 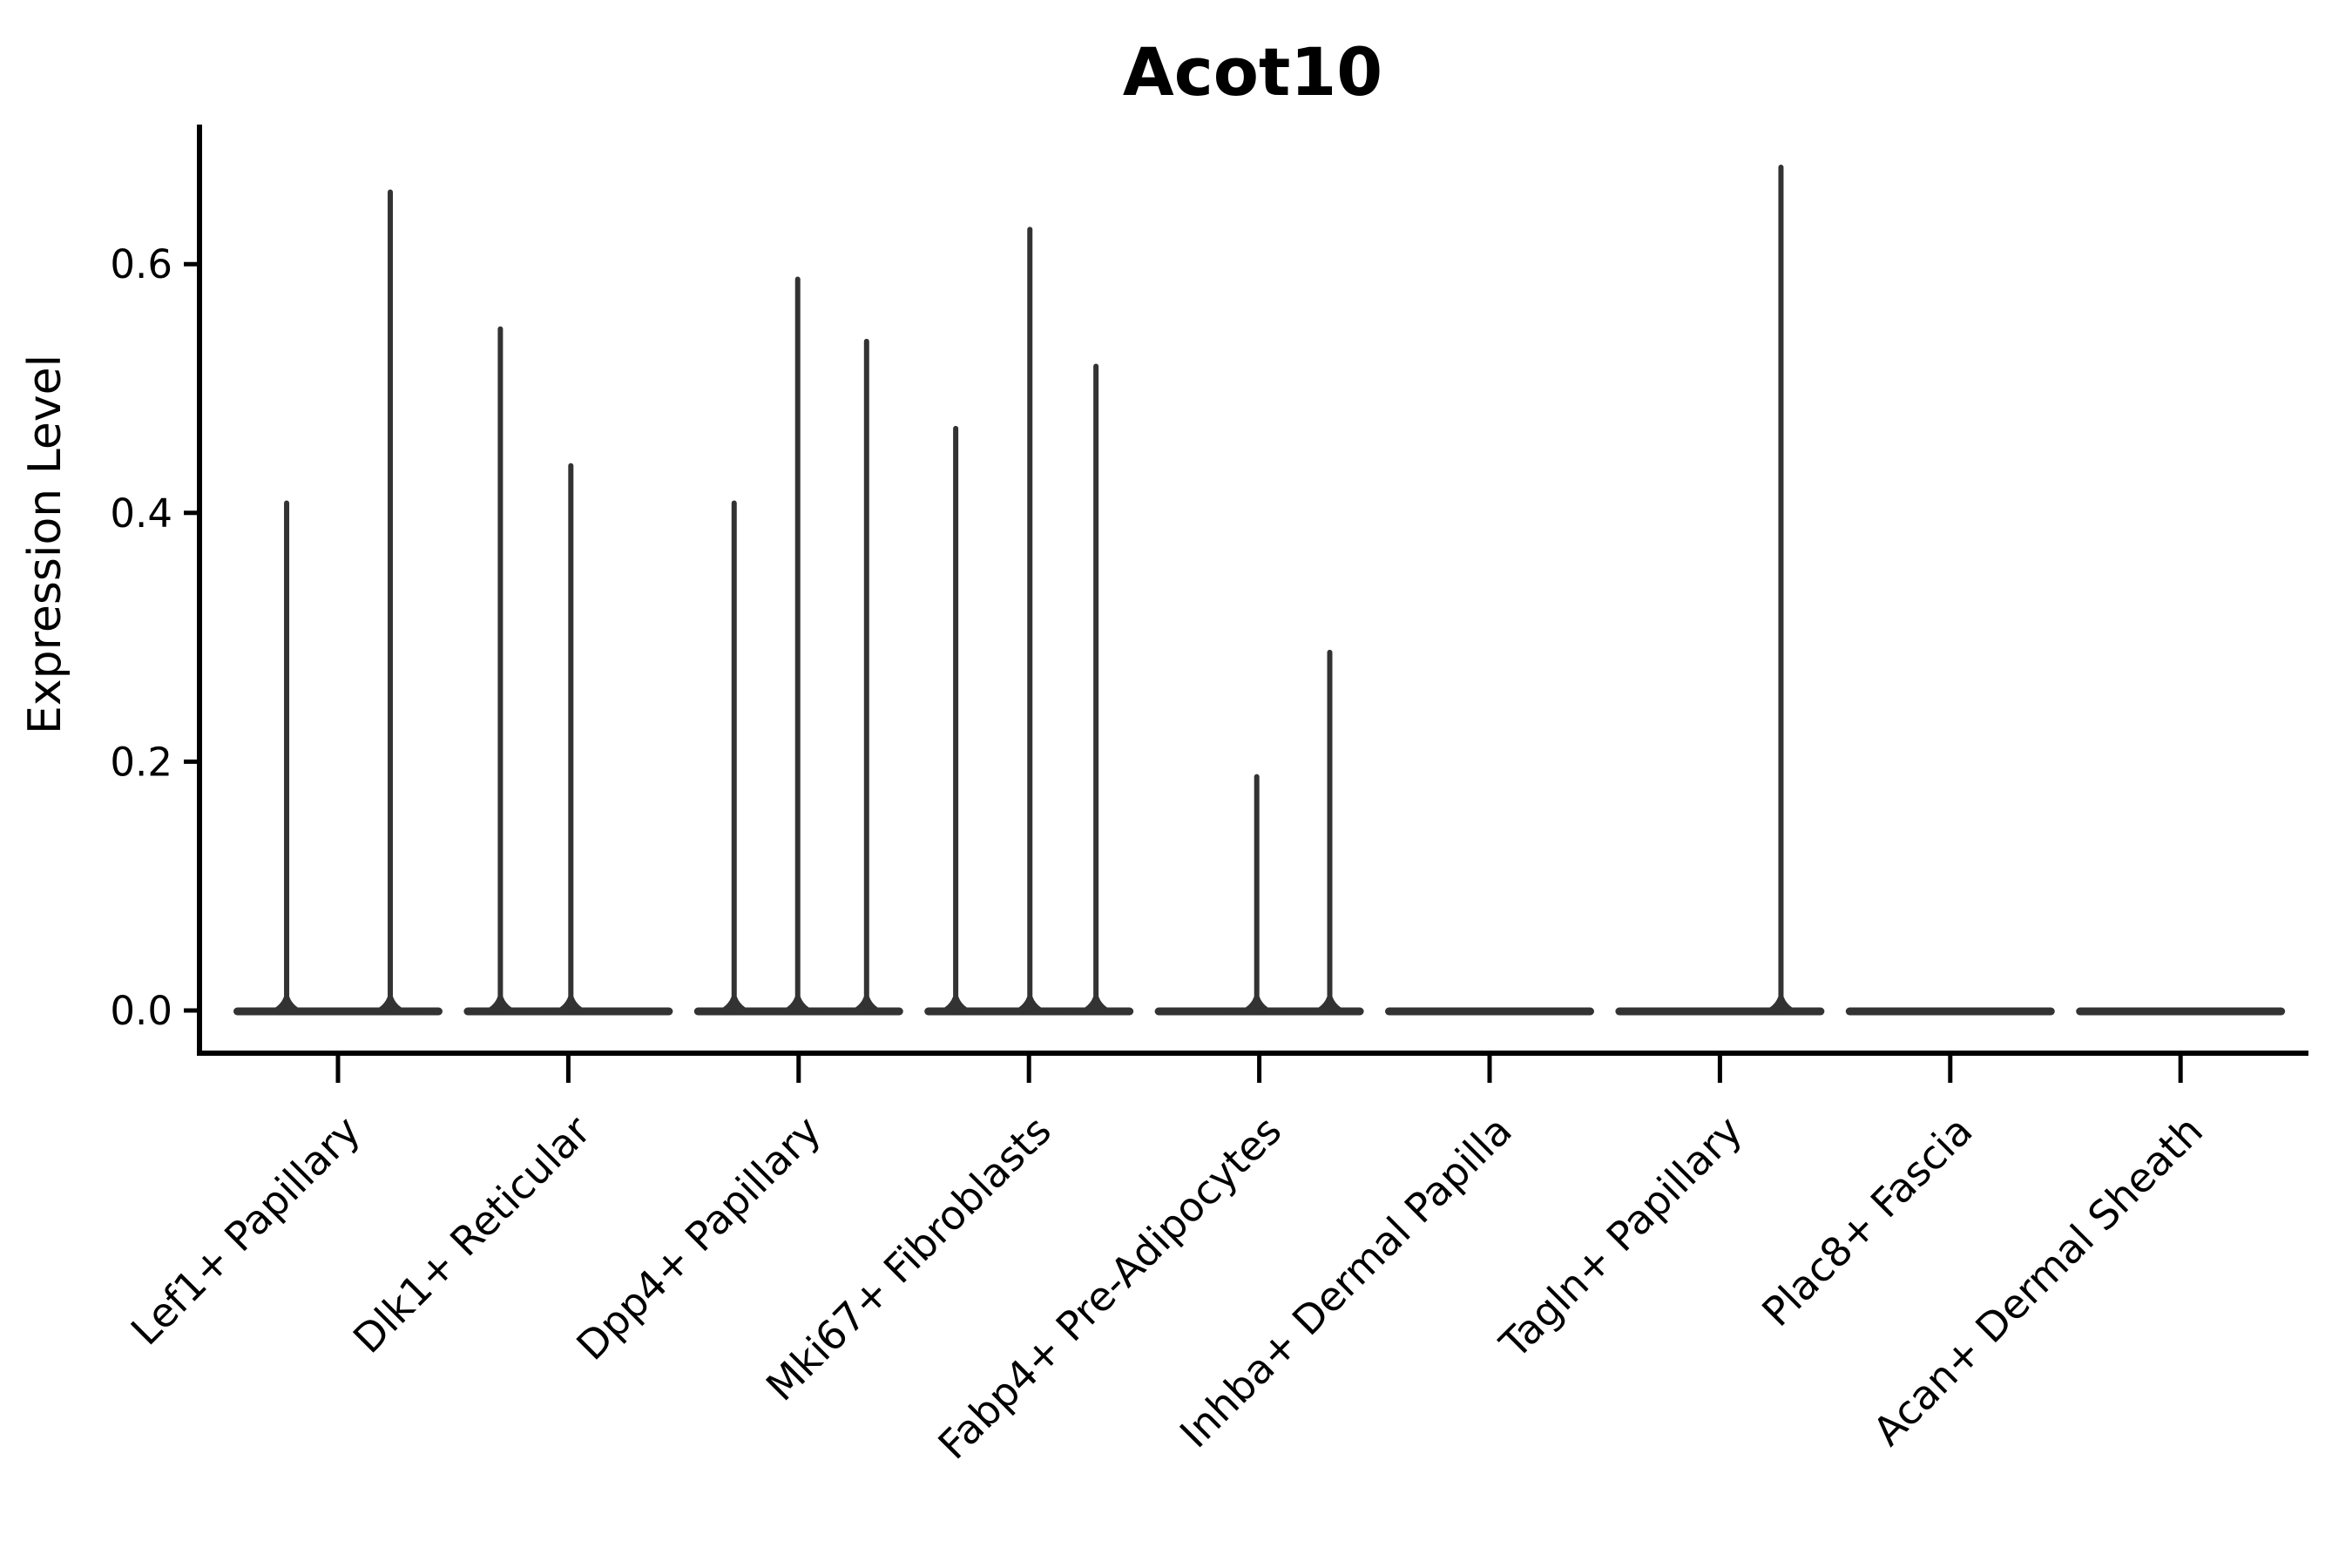 I want to click on x-tick-label: Tagln+ Papillary, so click(x=1621, y=1238).